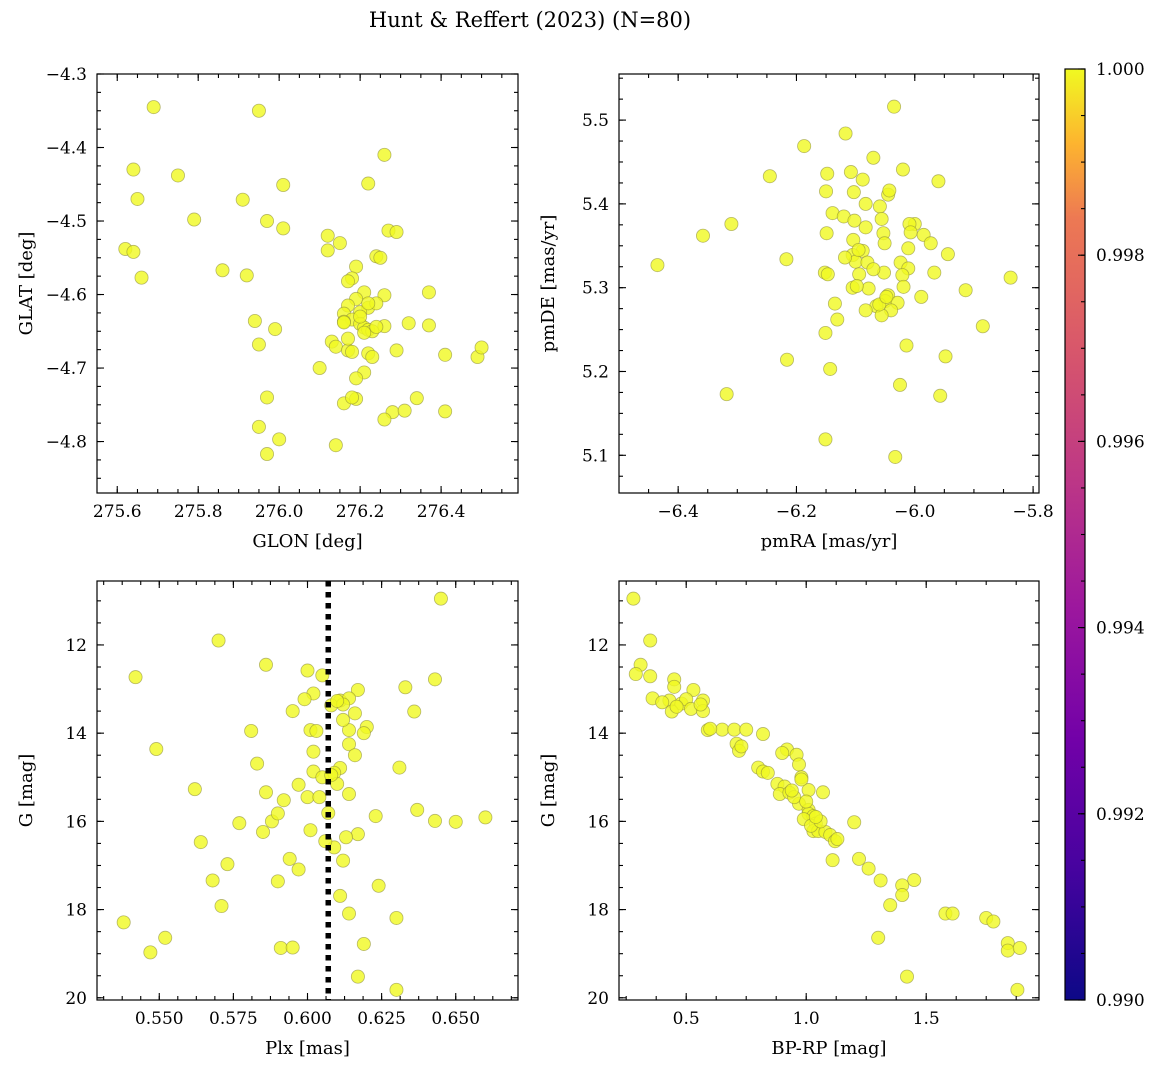 This screenshot has height=1068, width=1161. I want to click on x-tick-label: 0.600, so click(307, 1019).